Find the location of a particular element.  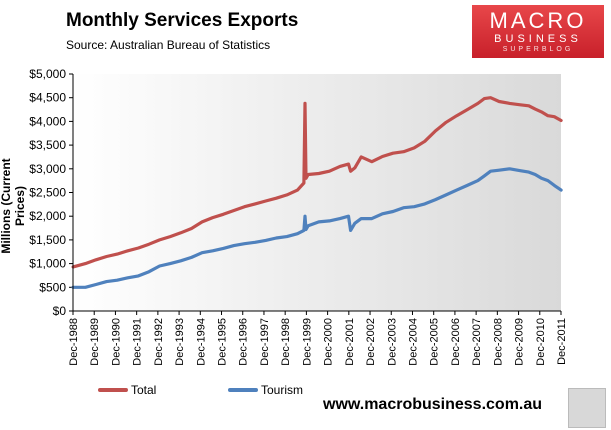

y-tick-label: $2,000 is located at coordinates (47, 216).